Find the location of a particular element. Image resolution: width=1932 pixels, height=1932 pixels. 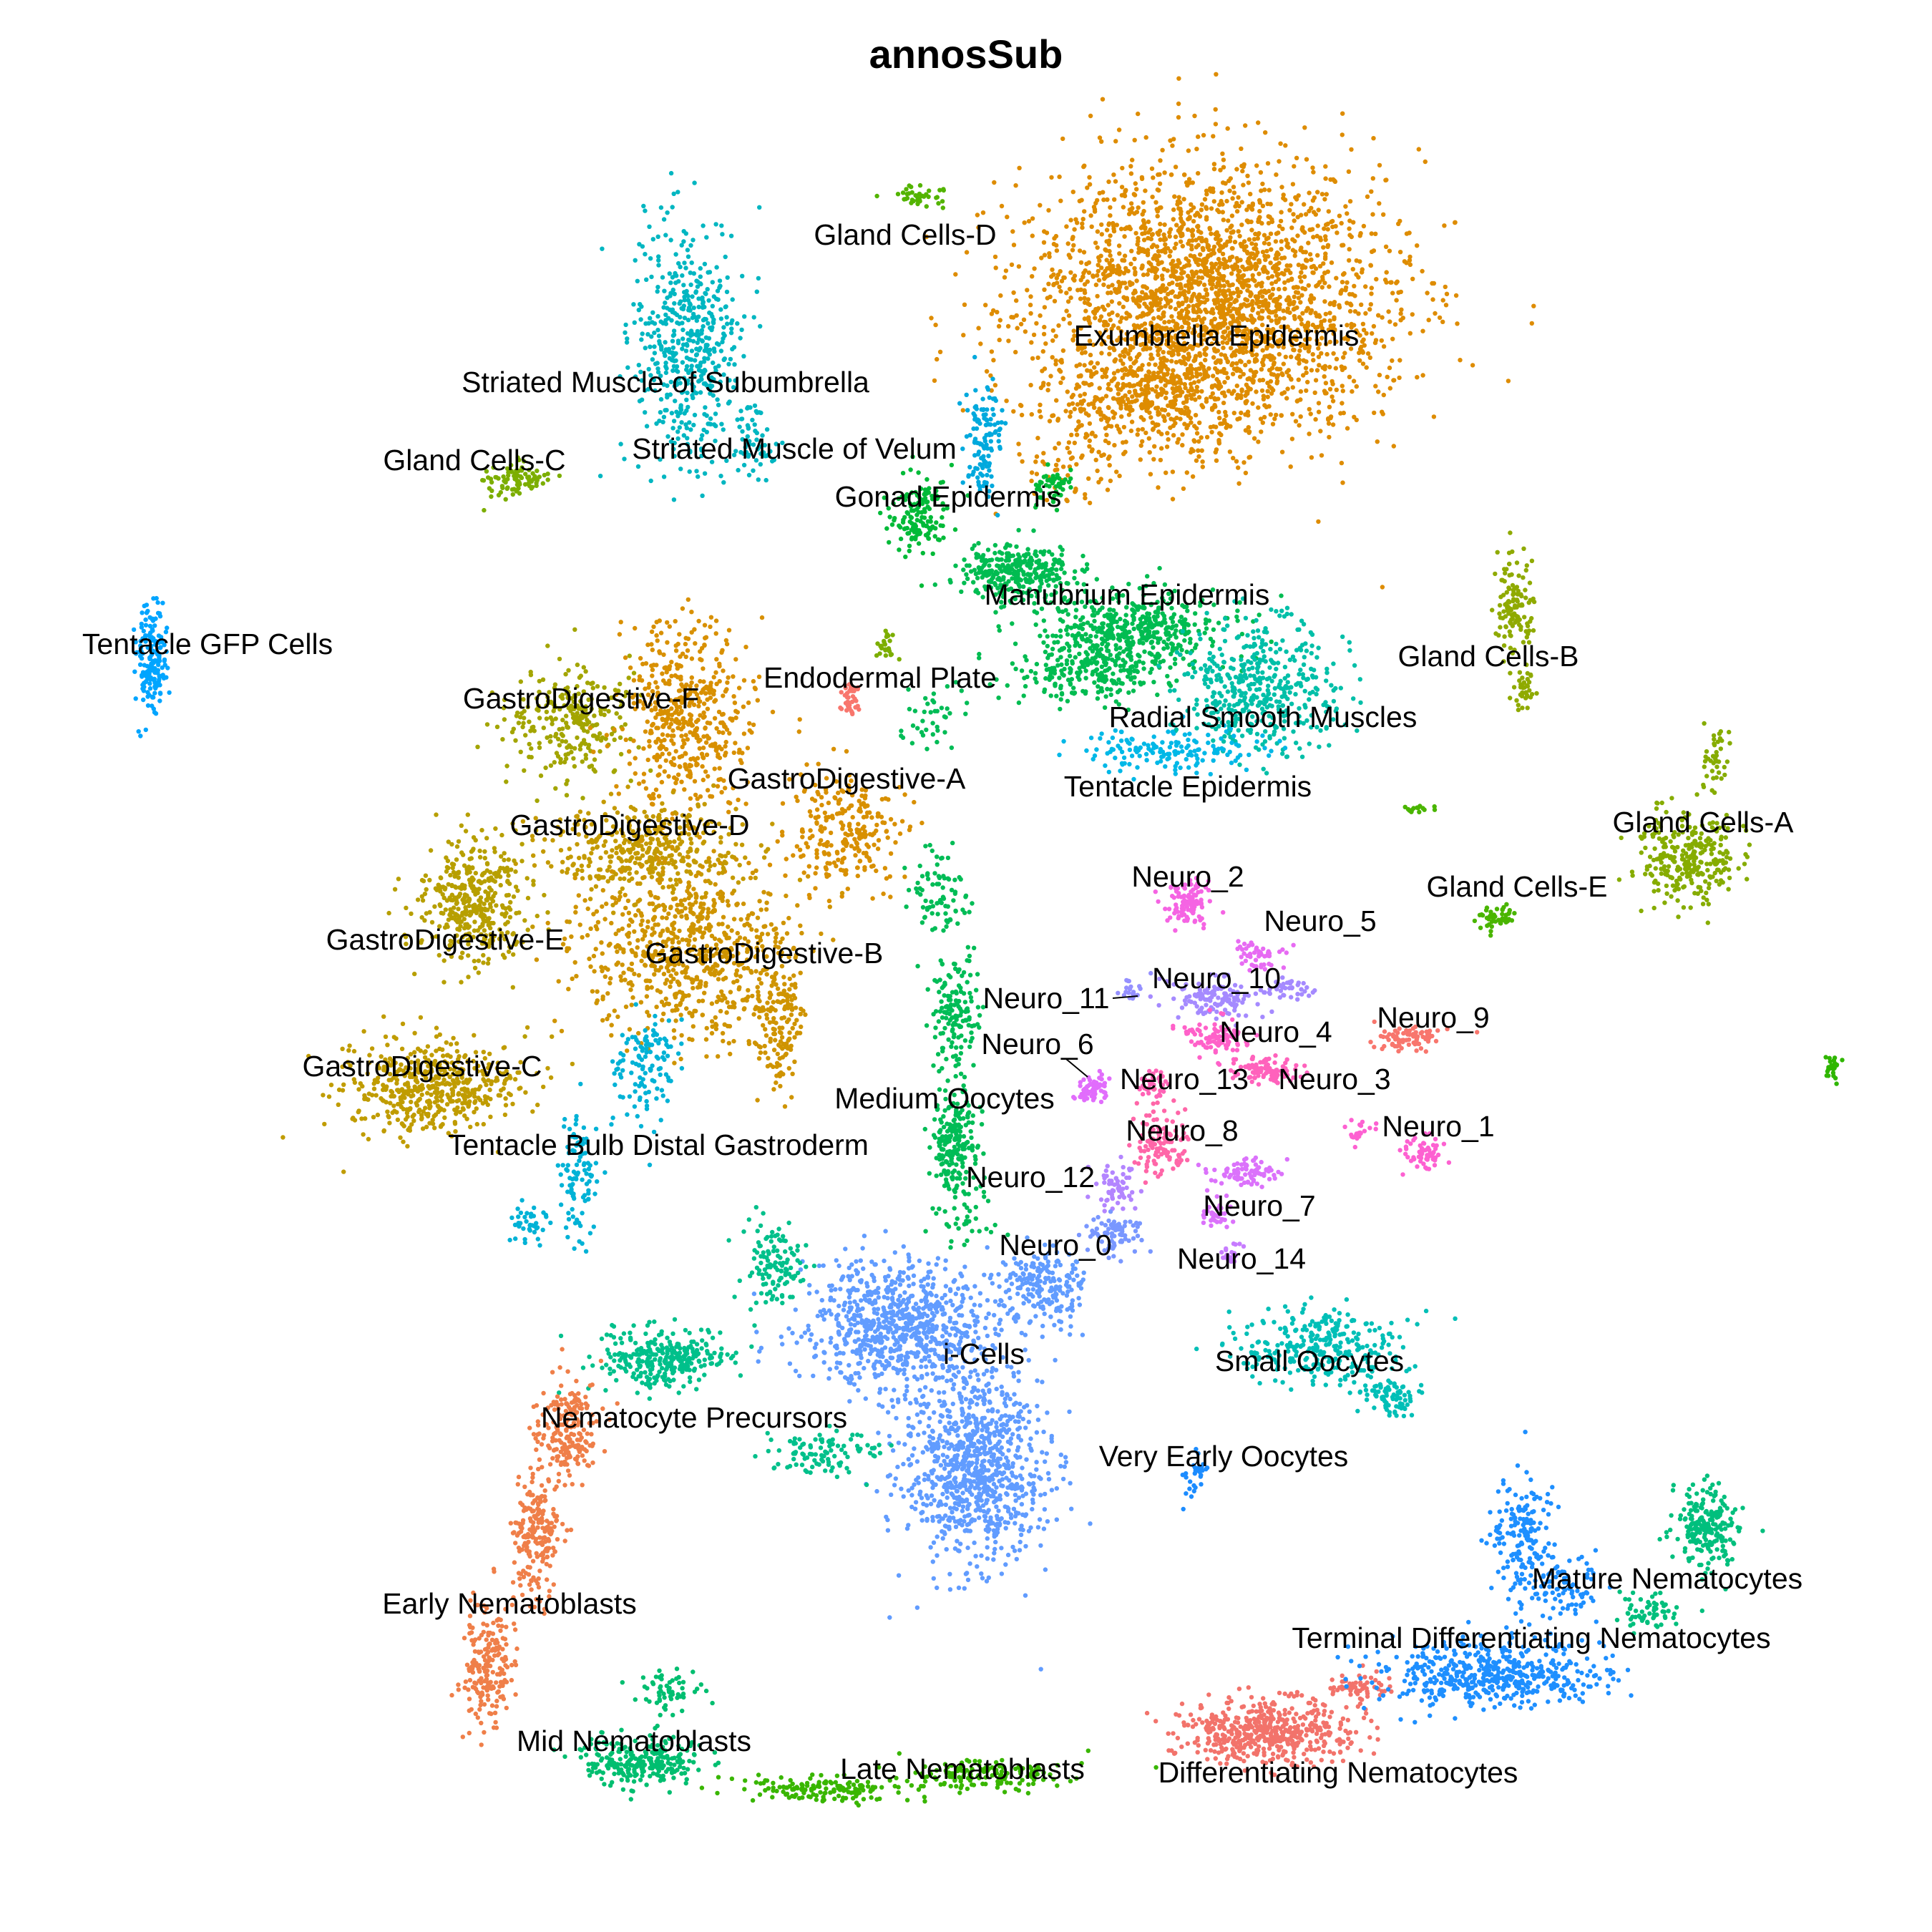

cluster-exumbrella-epidermis is located at coordinates (1230, 331).